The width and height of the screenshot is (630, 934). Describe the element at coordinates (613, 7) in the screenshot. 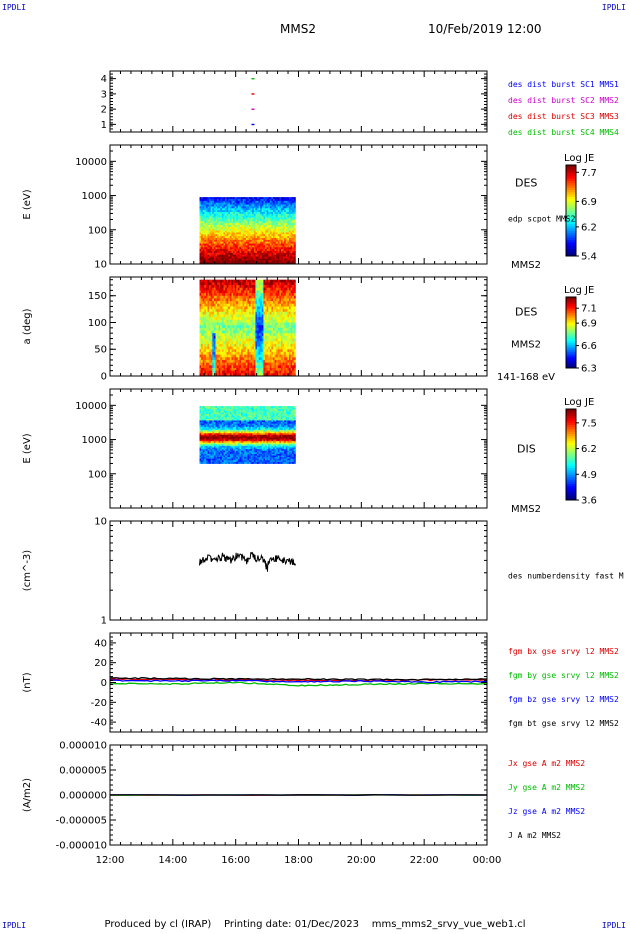

I see `corner-logo-top-right: IPDLI` at that location.